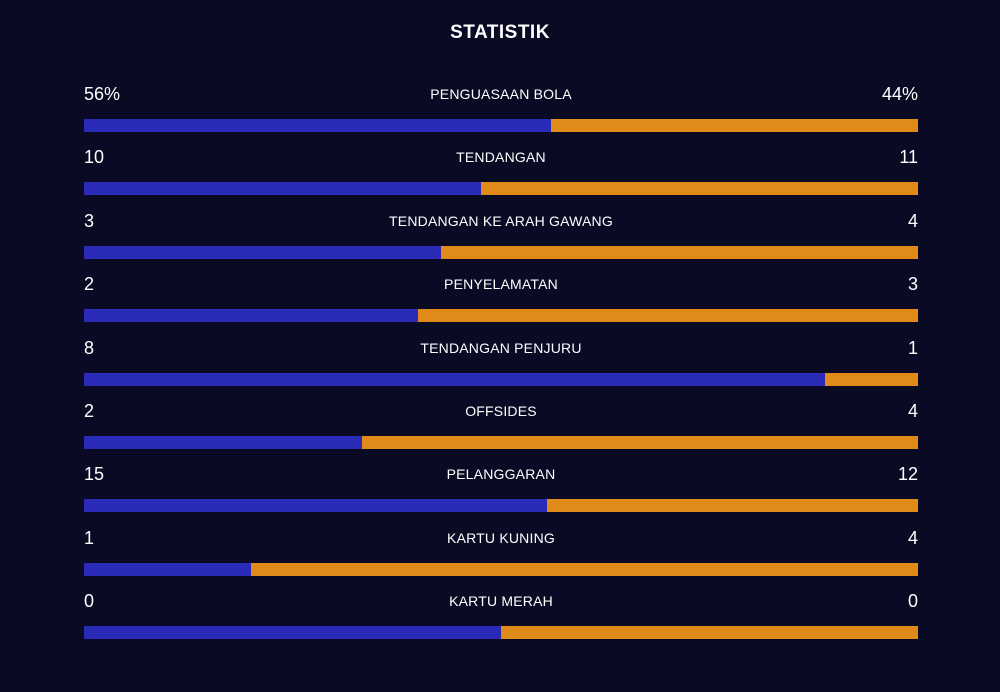  I want to click on away-value: 11, so click(908, 157).